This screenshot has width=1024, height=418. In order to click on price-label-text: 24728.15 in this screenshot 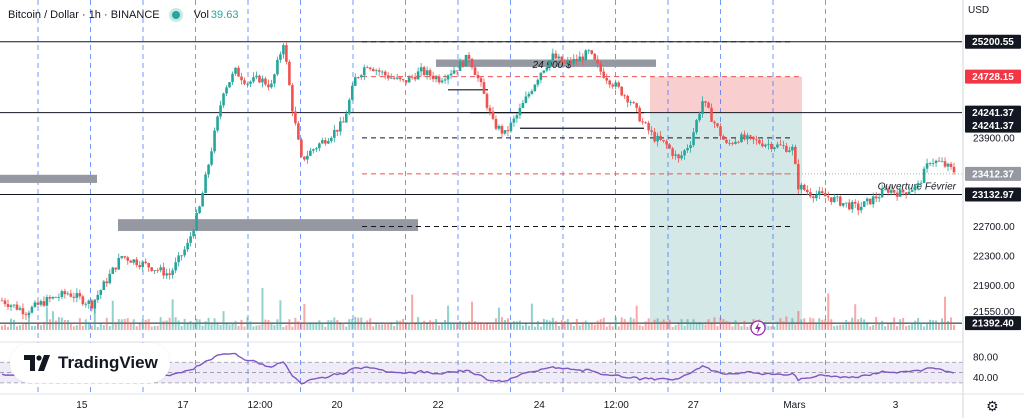, I will do `click(993, 77)`.